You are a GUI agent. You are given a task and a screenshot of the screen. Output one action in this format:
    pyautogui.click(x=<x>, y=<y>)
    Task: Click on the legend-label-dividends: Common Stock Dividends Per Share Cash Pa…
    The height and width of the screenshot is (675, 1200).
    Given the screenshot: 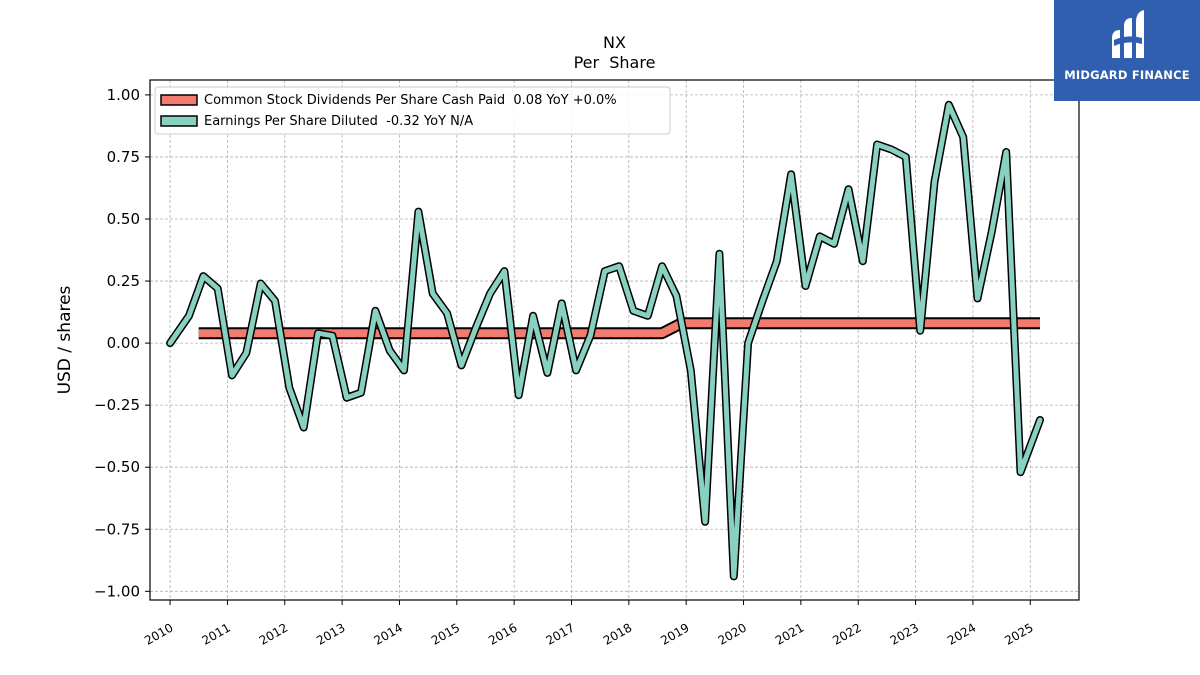 What is the action you would take?
    pyautogui.click(x=410, y=100)
    